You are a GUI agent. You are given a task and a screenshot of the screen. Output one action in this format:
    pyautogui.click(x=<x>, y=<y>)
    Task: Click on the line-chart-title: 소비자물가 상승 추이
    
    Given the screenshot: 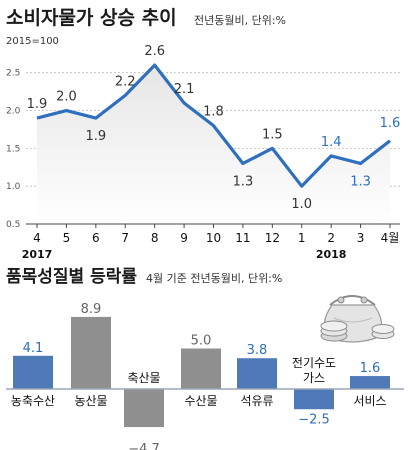 What is the action you would take?
    pyautogui.click(x=91, y=18)
    